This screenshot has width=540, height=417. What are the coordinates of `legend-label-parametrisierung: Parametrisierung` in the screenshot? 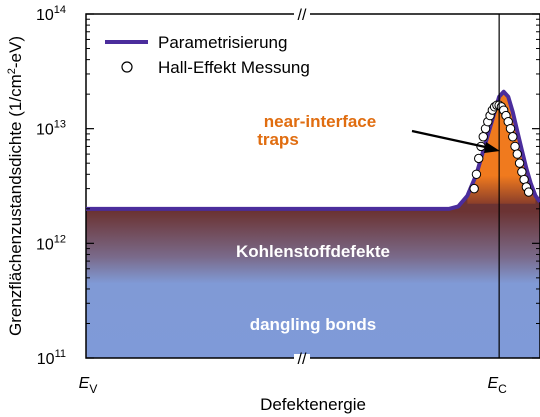 It's located at (222, 42).